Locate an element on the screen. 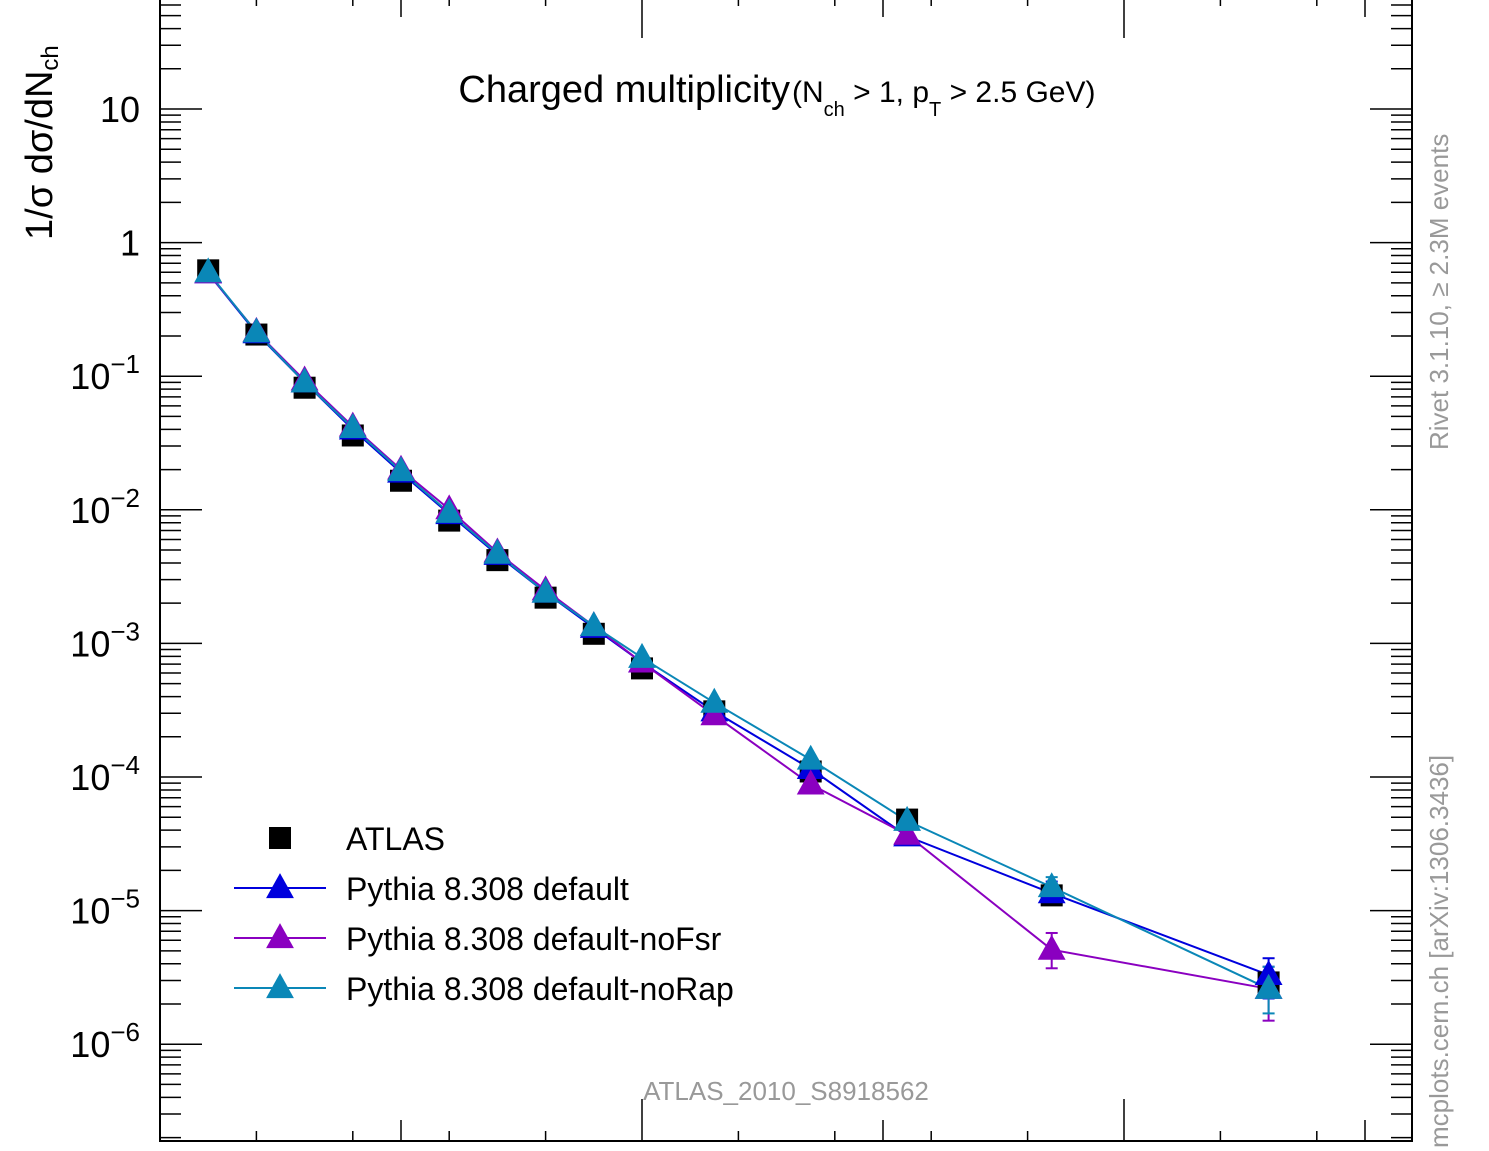 This screenshot has width=1489, height=1151. analysis-label: ATLAS_2010_S8918562 is located at coordinates (786, 1091).